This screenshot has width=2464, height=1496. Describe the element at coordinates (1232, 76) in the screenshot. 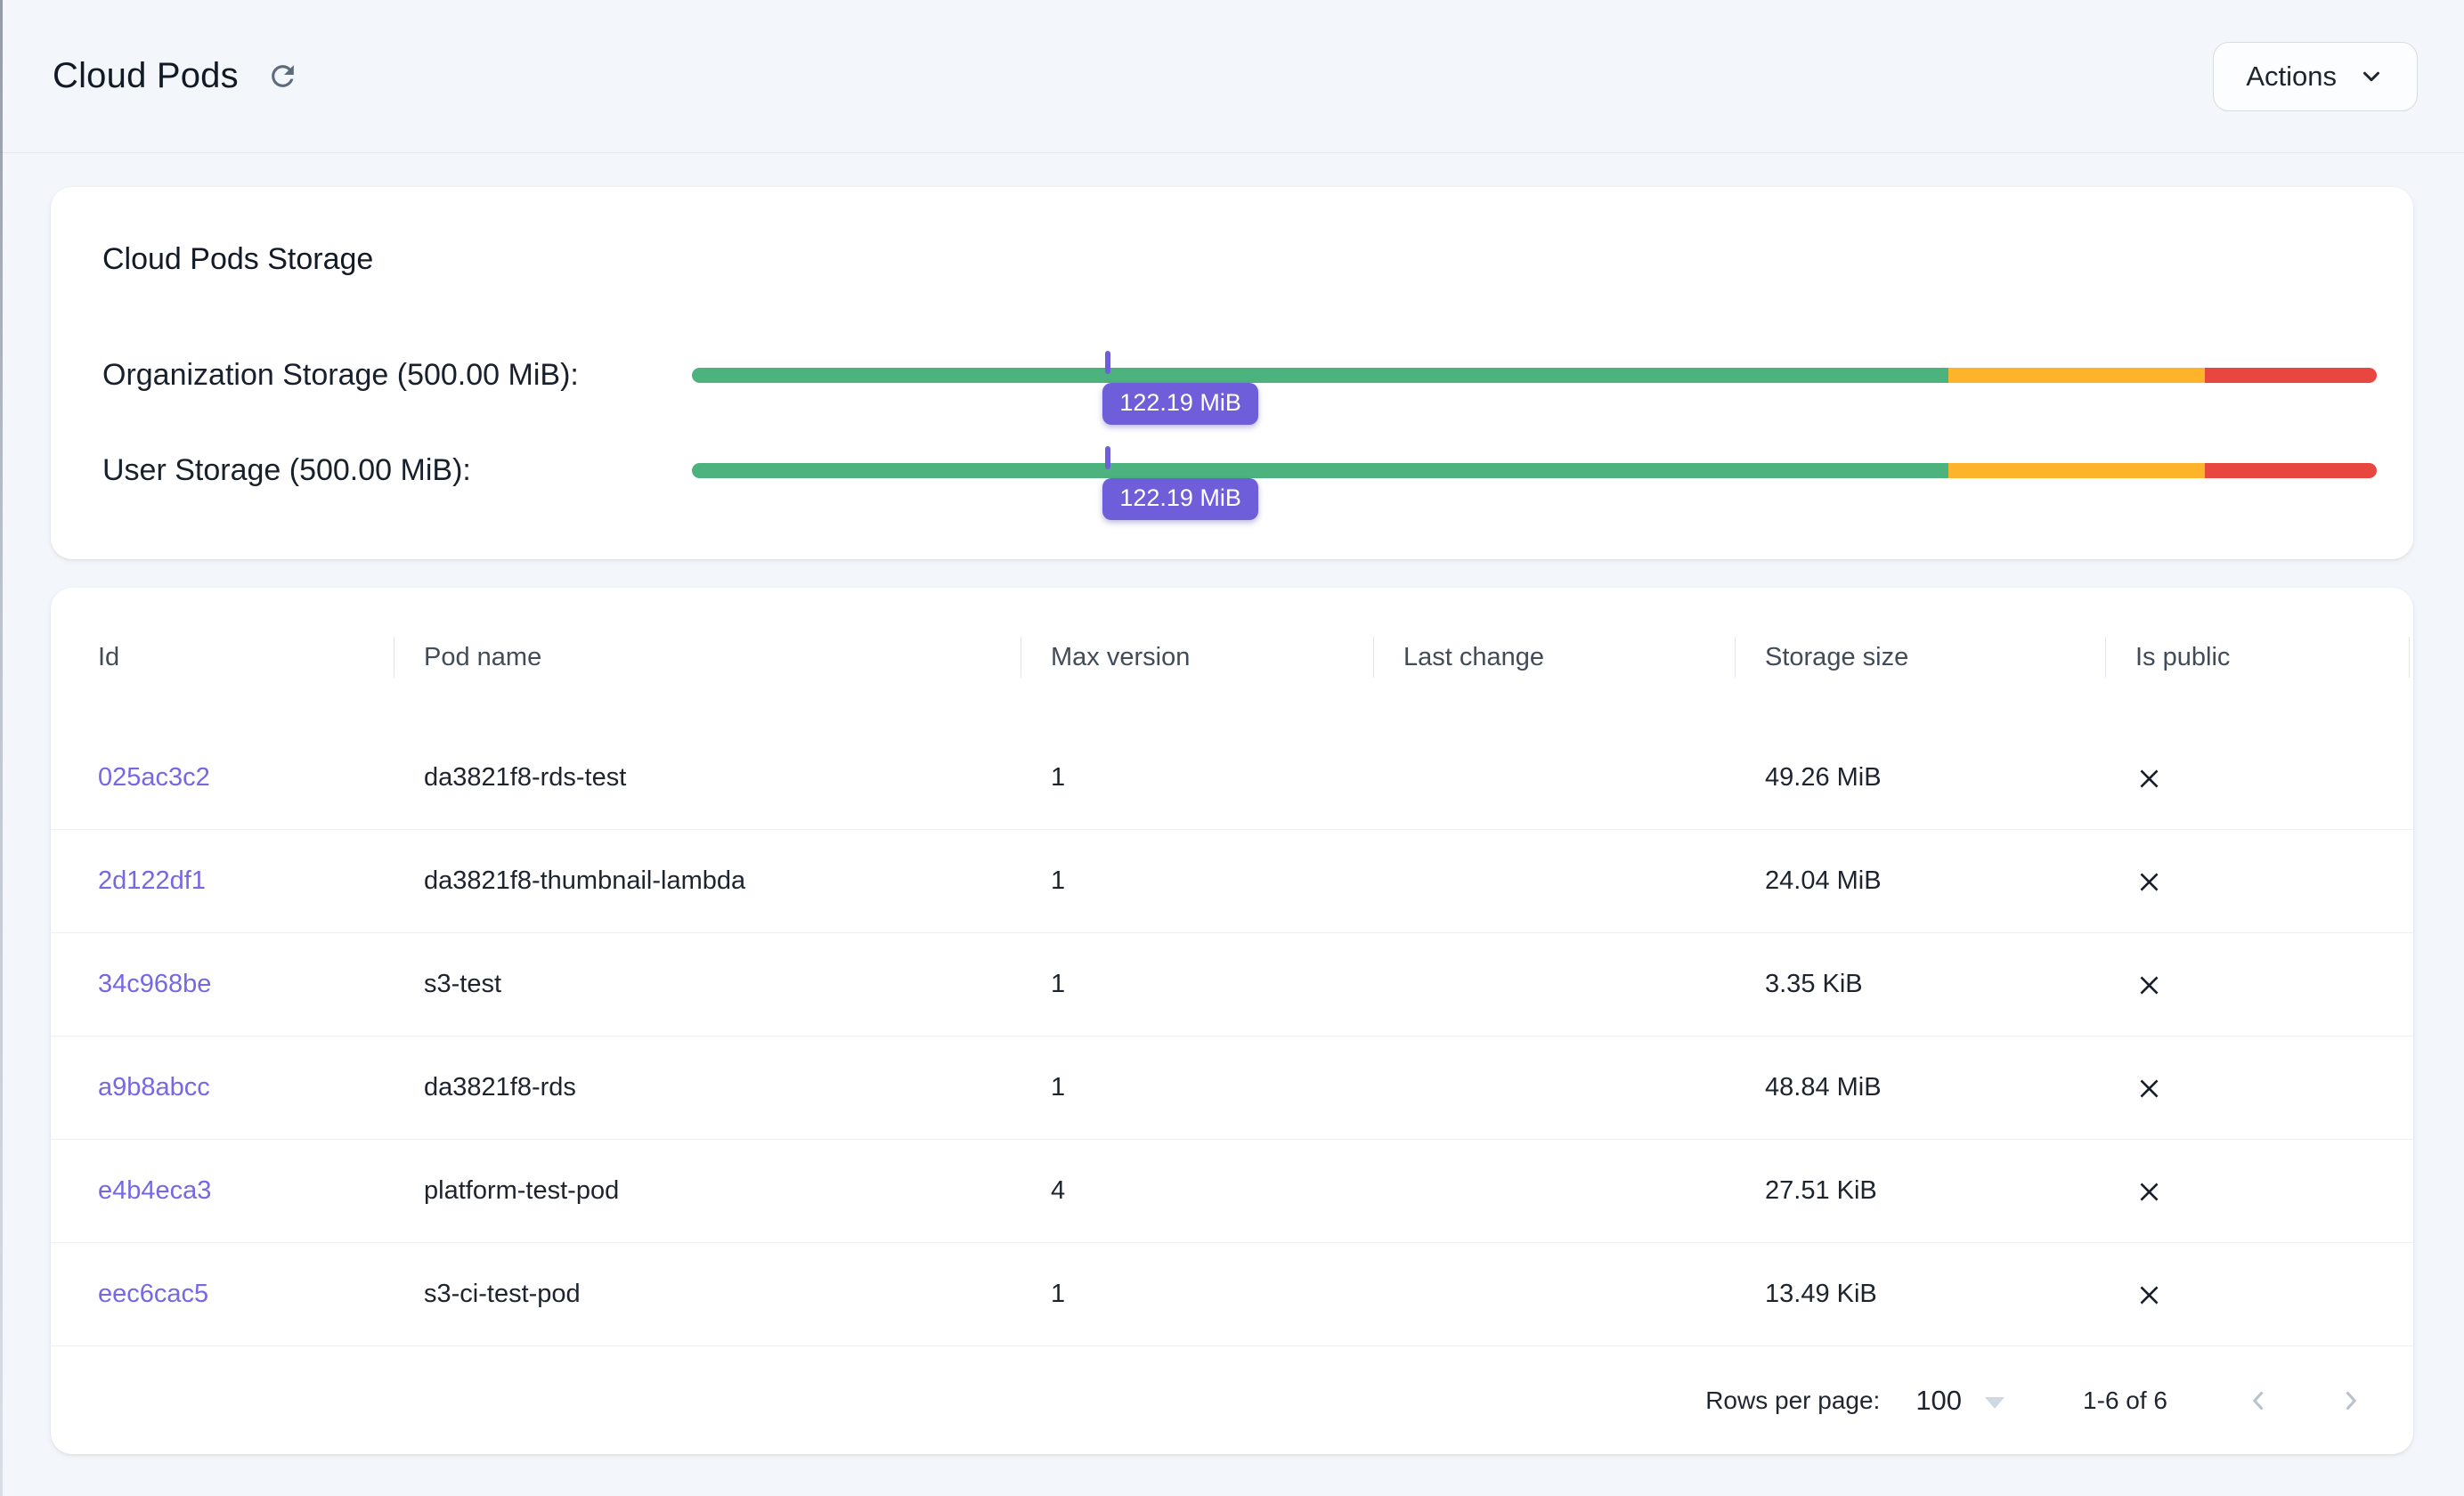

I see `page-header: Cloud Pods Actions` at that location.